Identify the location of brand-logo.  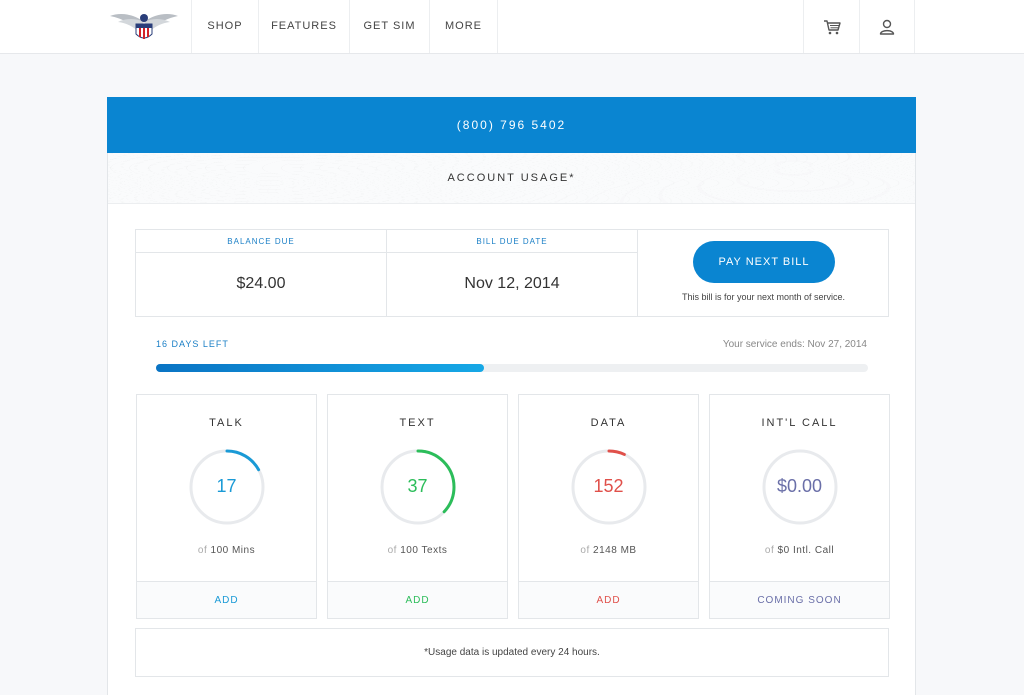
(144, 27).